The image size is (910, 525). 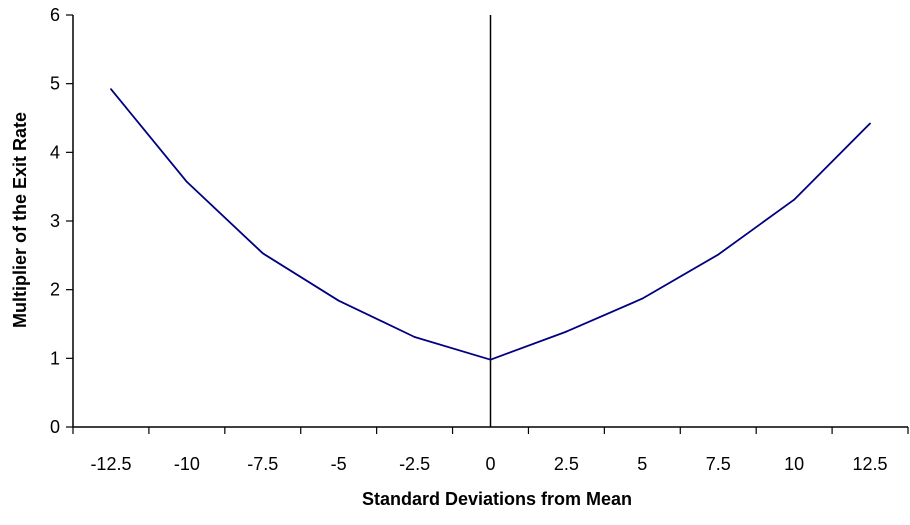 What do you see at coordinates (794, 464) in the screenshot?
I see `x-tick-label: 10` at bounding box center [794, 464].